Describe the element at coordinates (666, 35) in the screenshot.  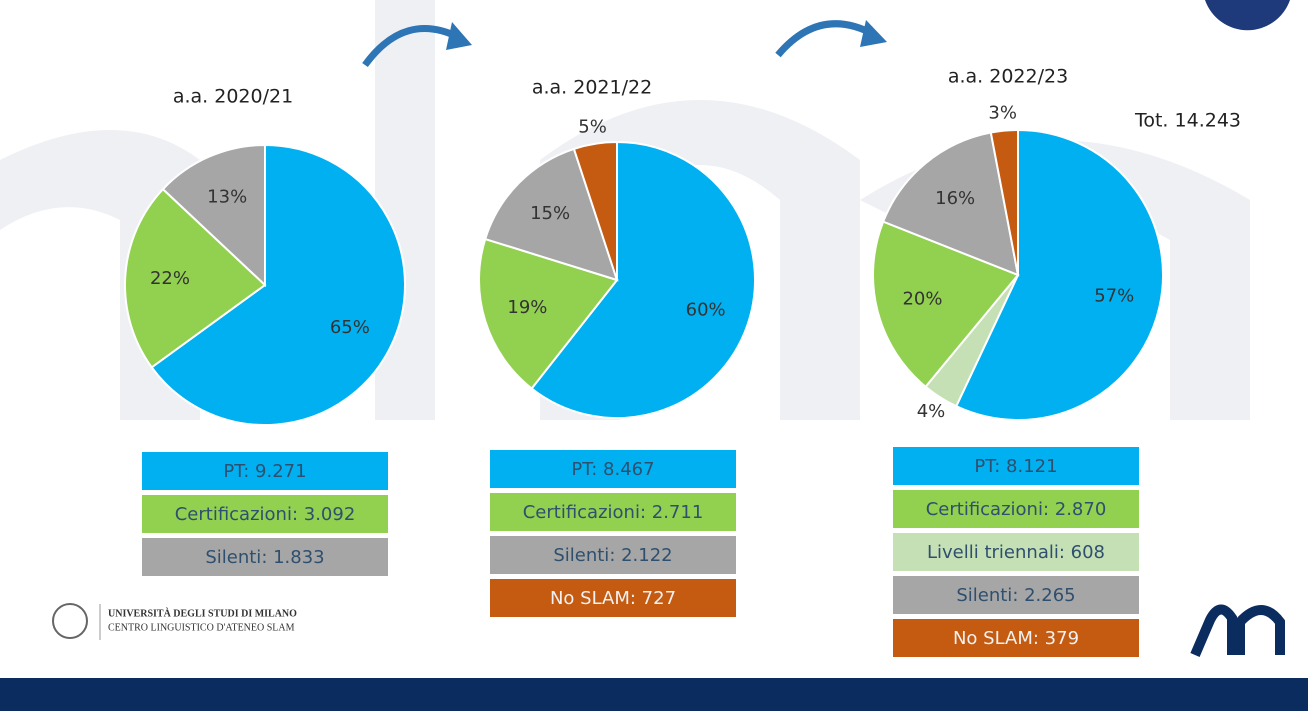
I see `arrow-heads` at that location.